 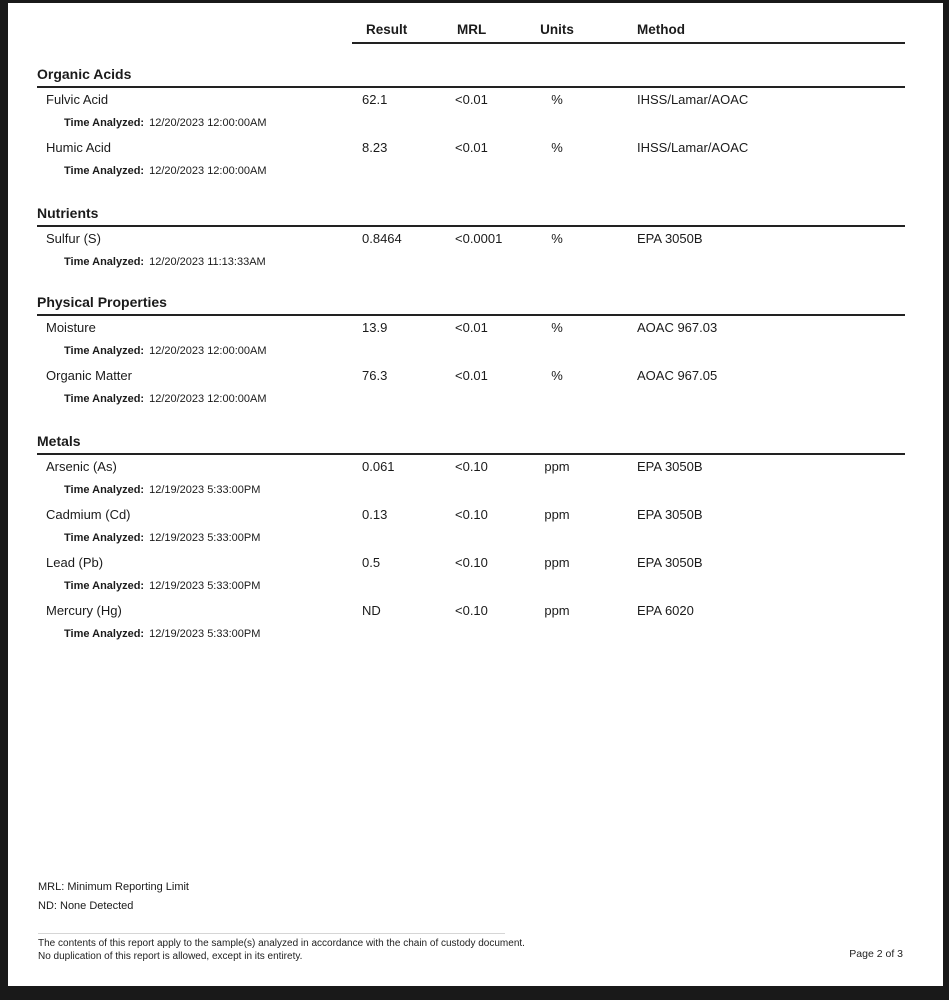 I want to click on results-table-header: Result MRL Units Method, so click(x=471, y=34).